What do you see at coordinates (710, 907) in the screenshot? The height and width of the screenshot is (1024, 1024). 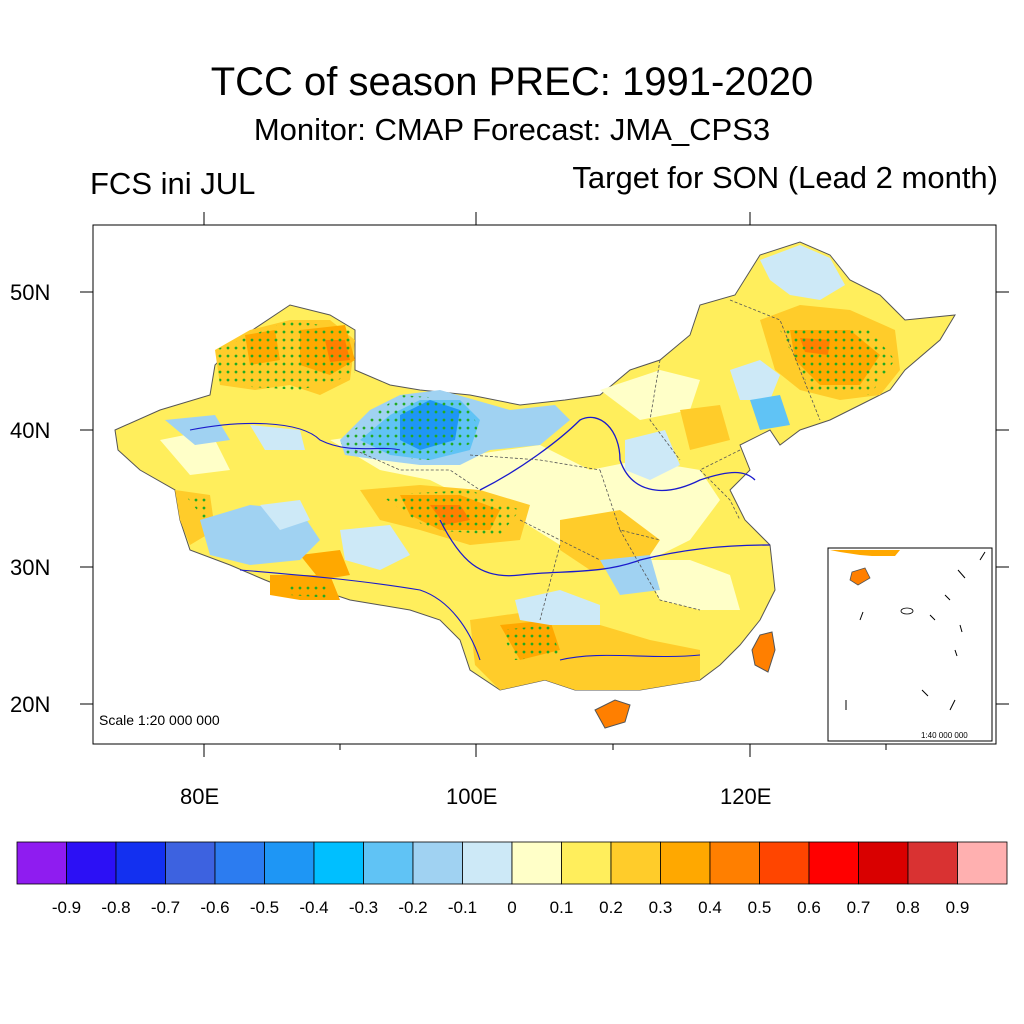 I see `colorbar-label: 0.4` at bounding box center [710, 907].